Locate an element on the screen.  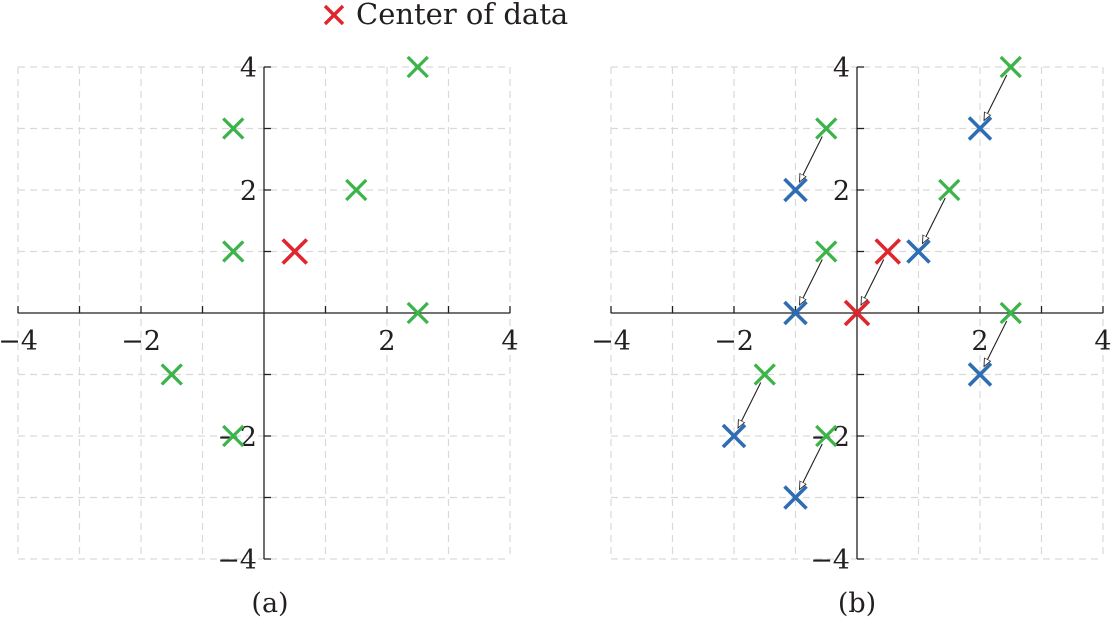
legend-label: Center of data is located at coordinates (462, 15).